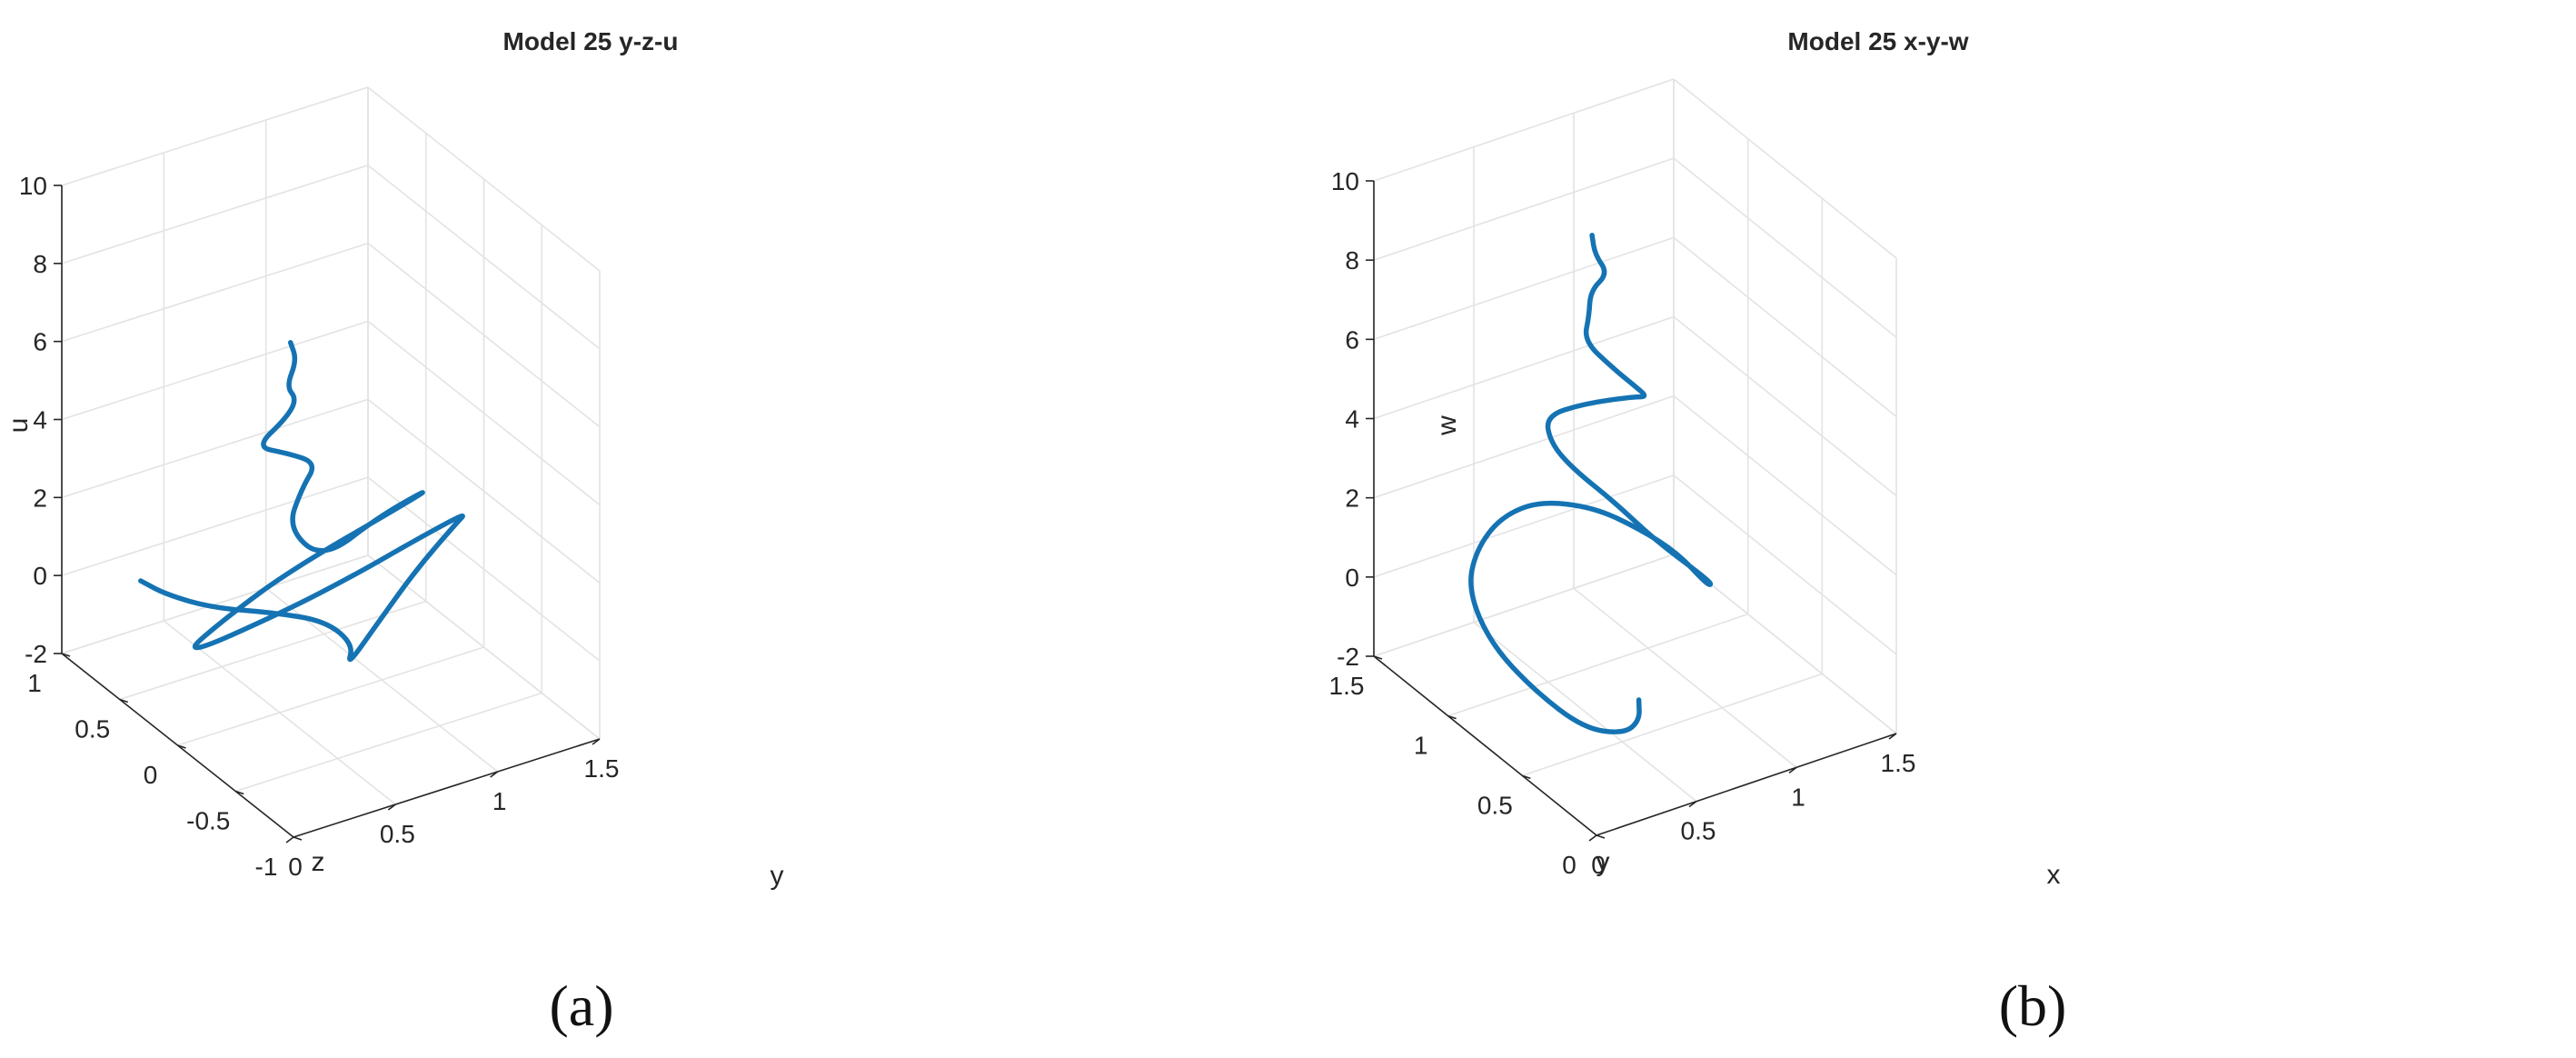 This screenshot has height=1058, width=2576. Describe the element at coordinates (1347, 686) in the screenshot. I see `plot-b-y-tick-label: 1.5` at that location.